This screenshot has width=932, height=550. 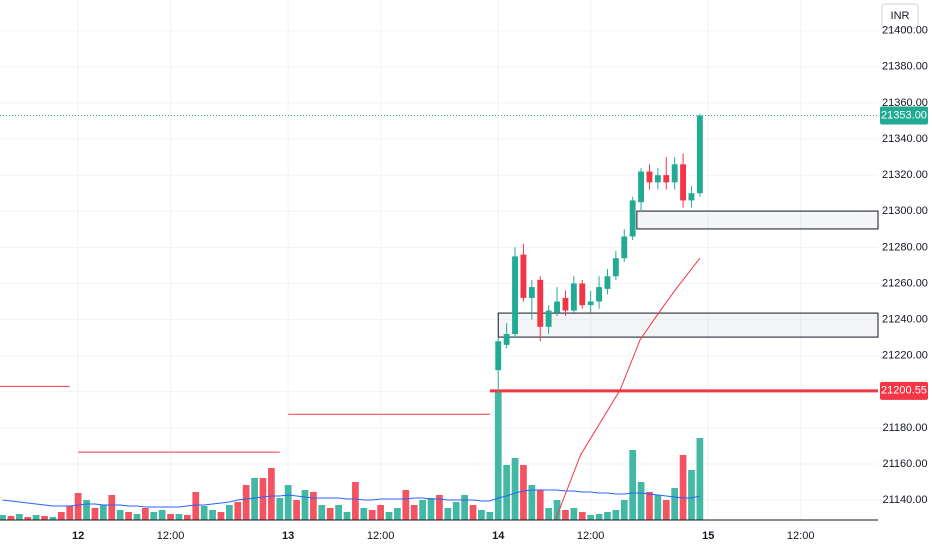 I want to click on marked-level-label: 21200.55, so click(x=904, y=391).